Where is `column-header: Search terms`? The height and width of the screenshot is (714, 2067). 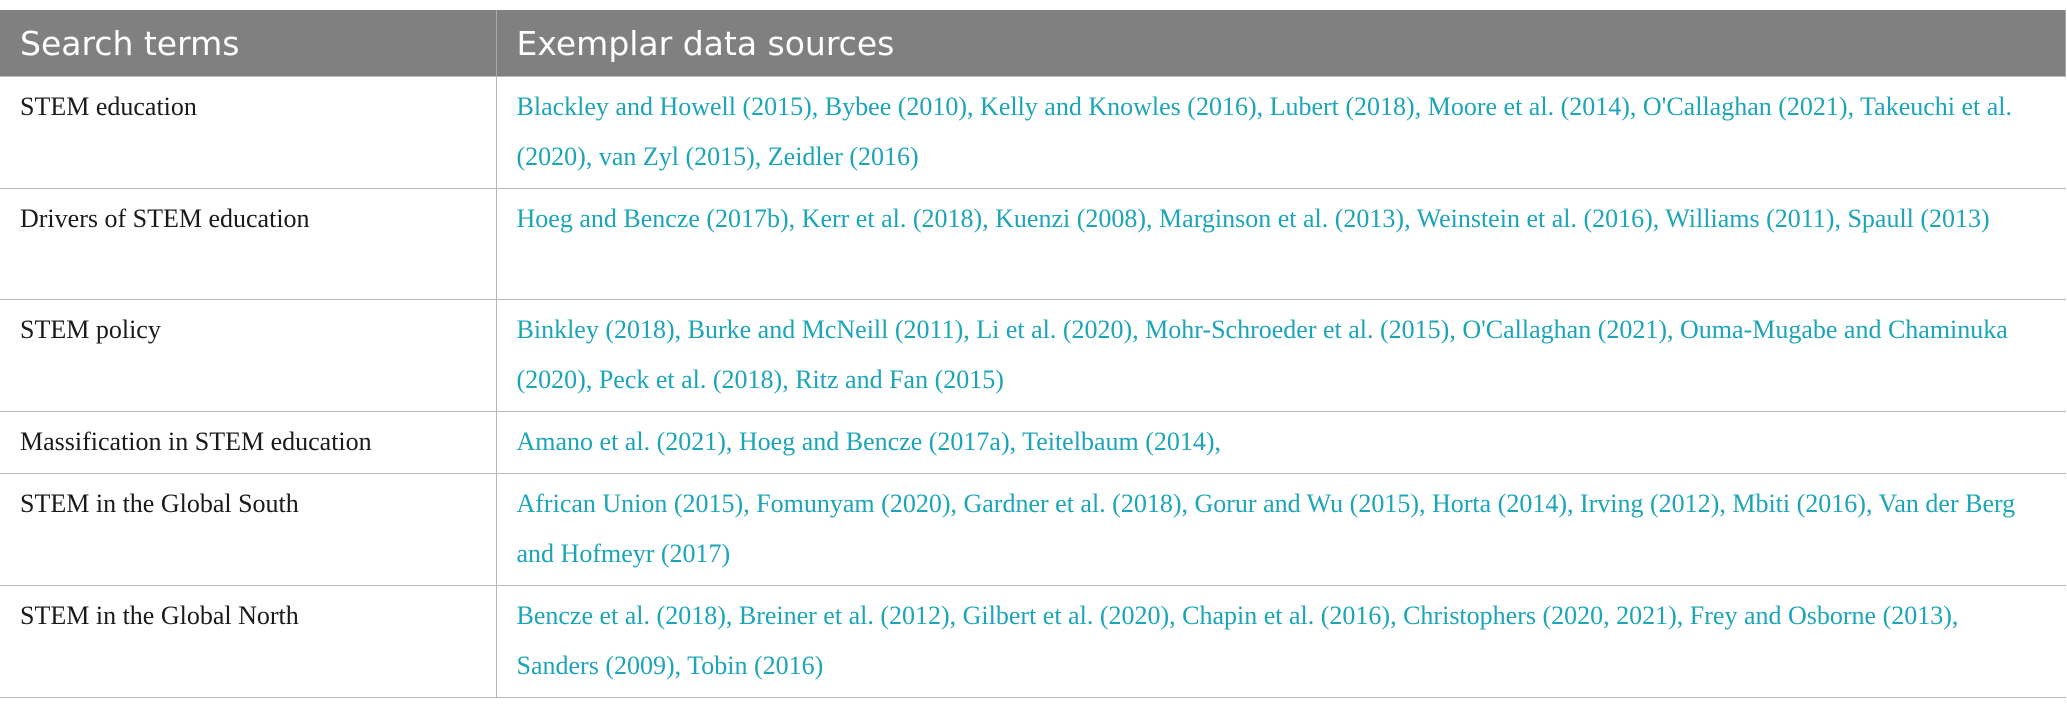
column-header: Search terms is located at coordinates (248, 43).